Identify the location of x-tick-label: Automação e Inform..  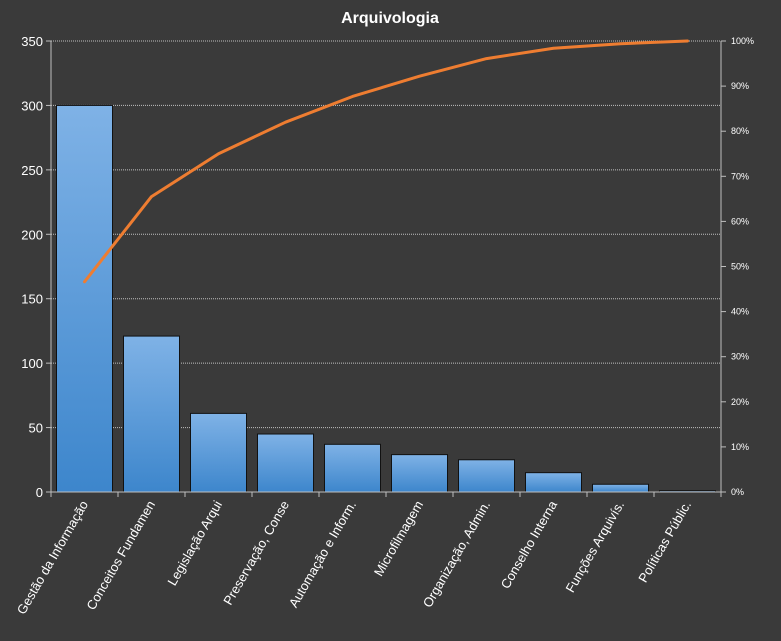
(322, 554).